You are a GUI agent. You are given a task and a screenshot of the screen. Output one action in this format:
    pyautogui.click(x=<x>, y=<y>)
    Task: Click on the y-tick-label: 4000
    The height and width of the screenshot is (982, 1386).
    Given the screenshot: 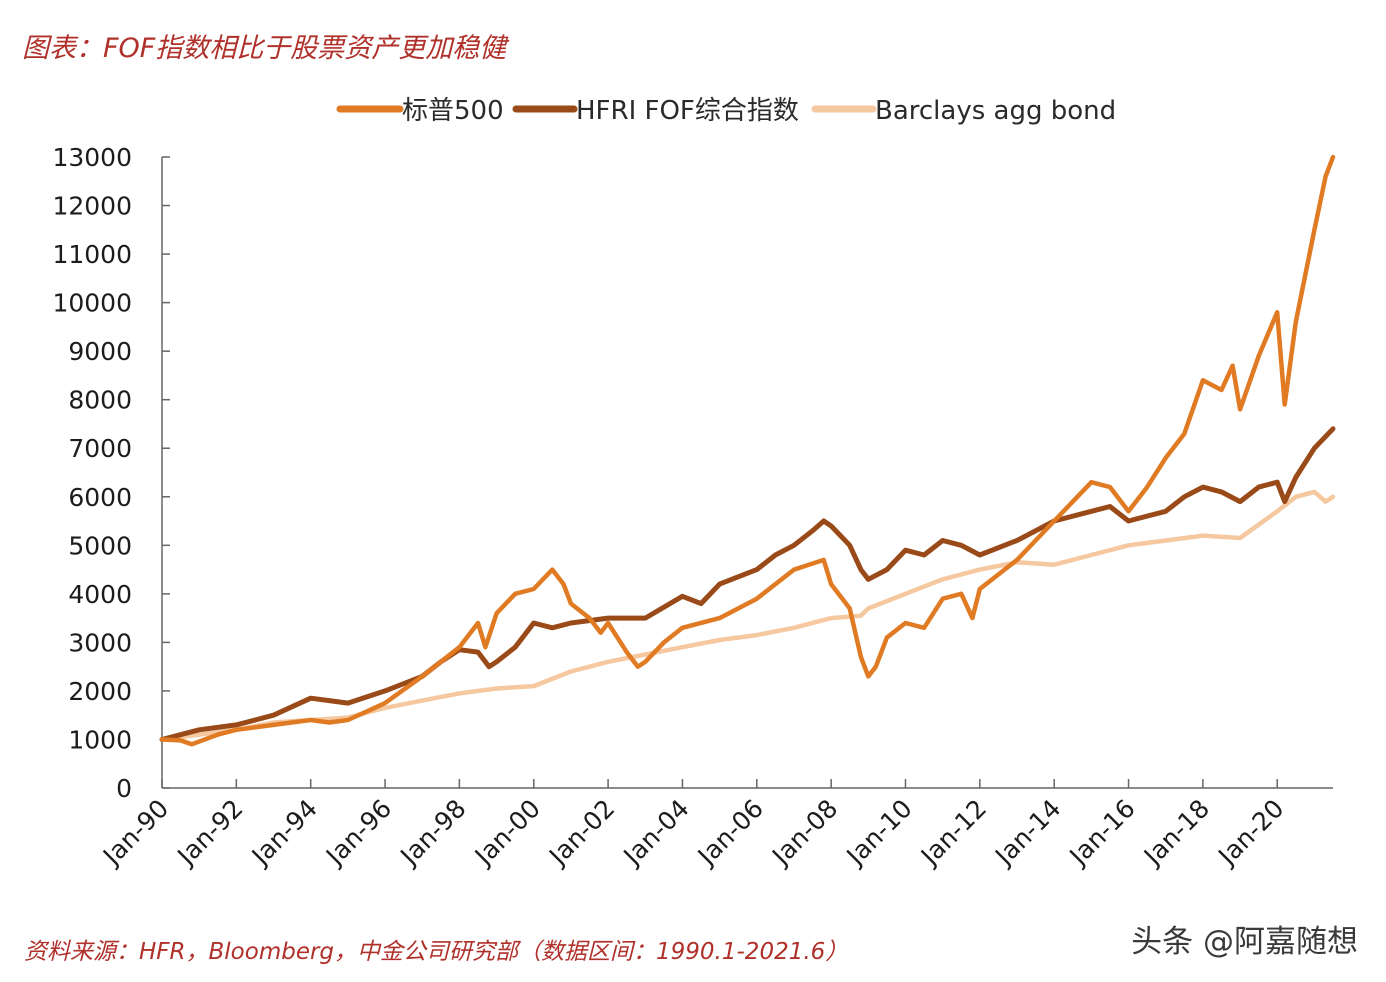 What is the action you would take?
    pyautogui.click(x=100, y=594)
    